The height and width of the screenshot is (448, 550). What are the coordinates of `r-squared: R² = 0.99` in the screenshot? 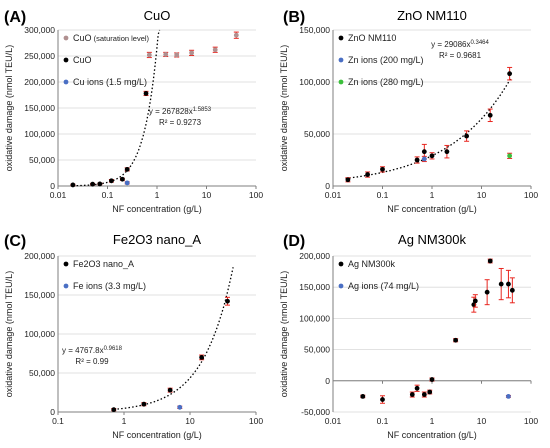 It's located at (92, 361).